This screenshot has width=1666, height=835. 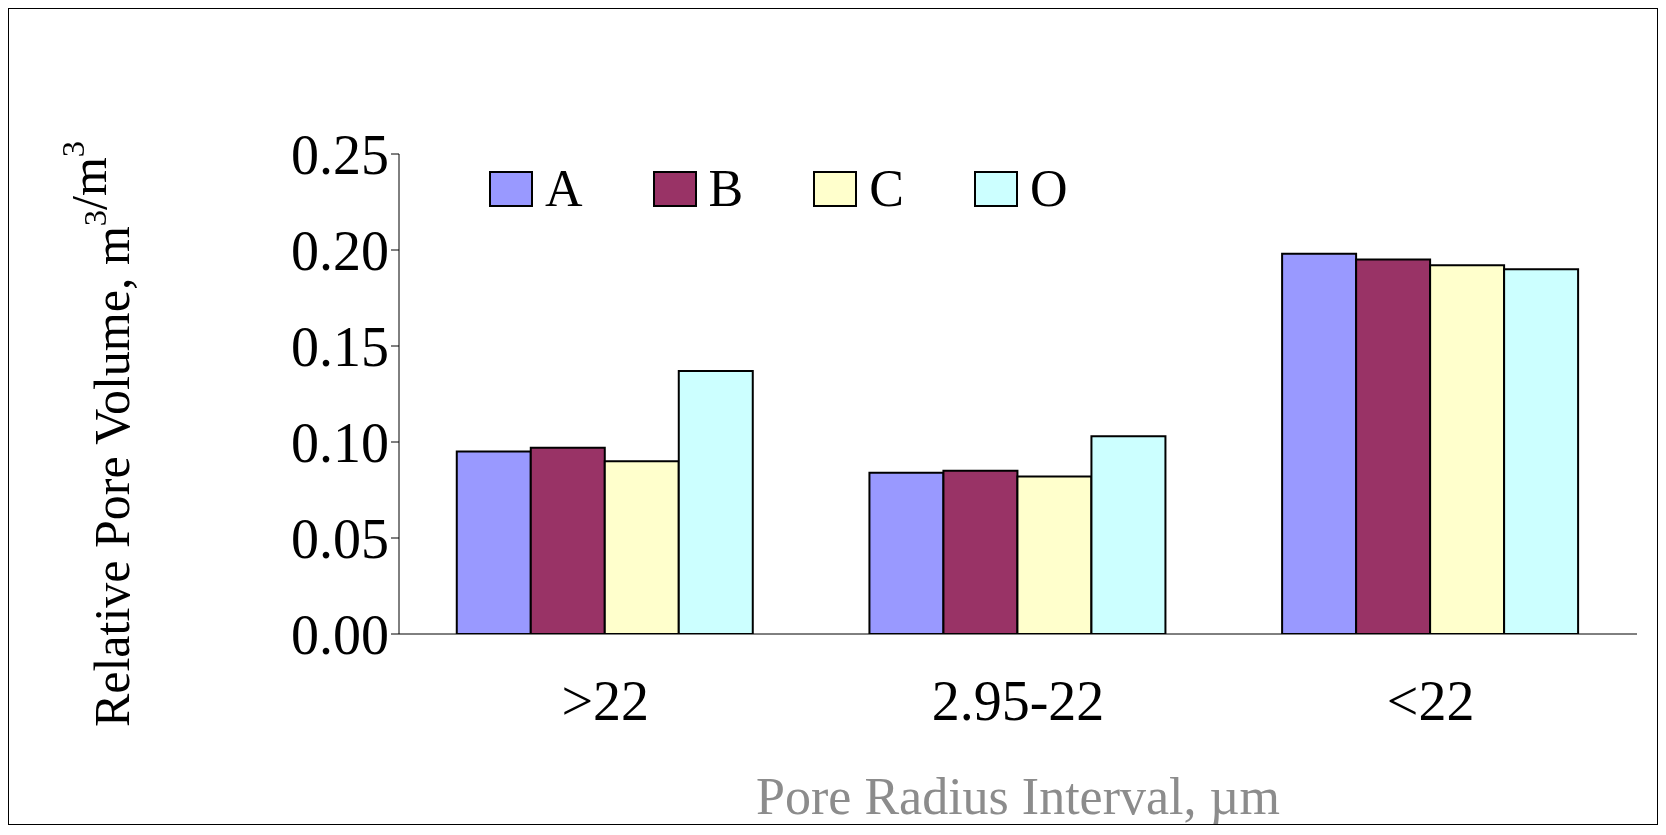 I want to click on legend-label: C, so click(x=886, y=188).